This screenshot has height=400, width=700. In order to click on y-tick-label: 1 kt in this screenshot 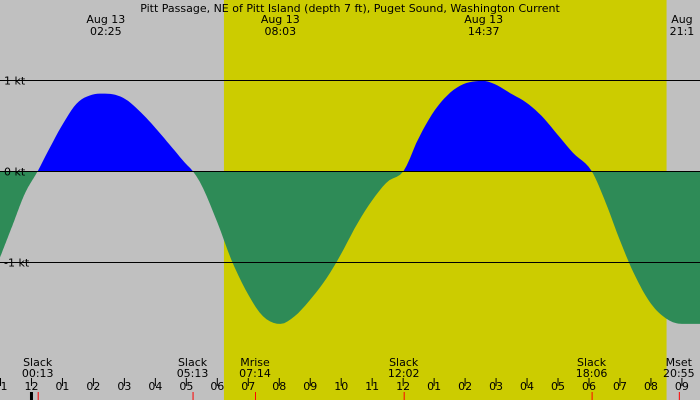, I will do `click(15, 81)`.